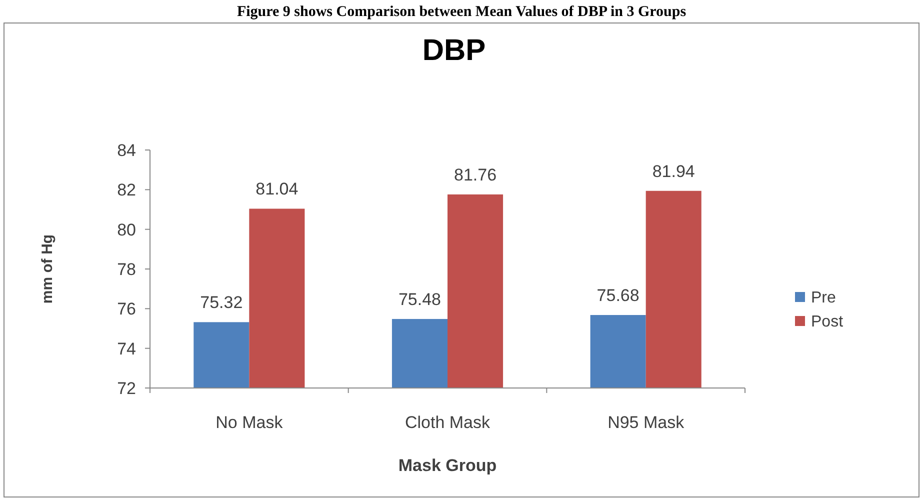  What do you see at coordinates (126, 230) in the screenshot?
I see `y-tick-label: 80` at bounding box center [126, 230].